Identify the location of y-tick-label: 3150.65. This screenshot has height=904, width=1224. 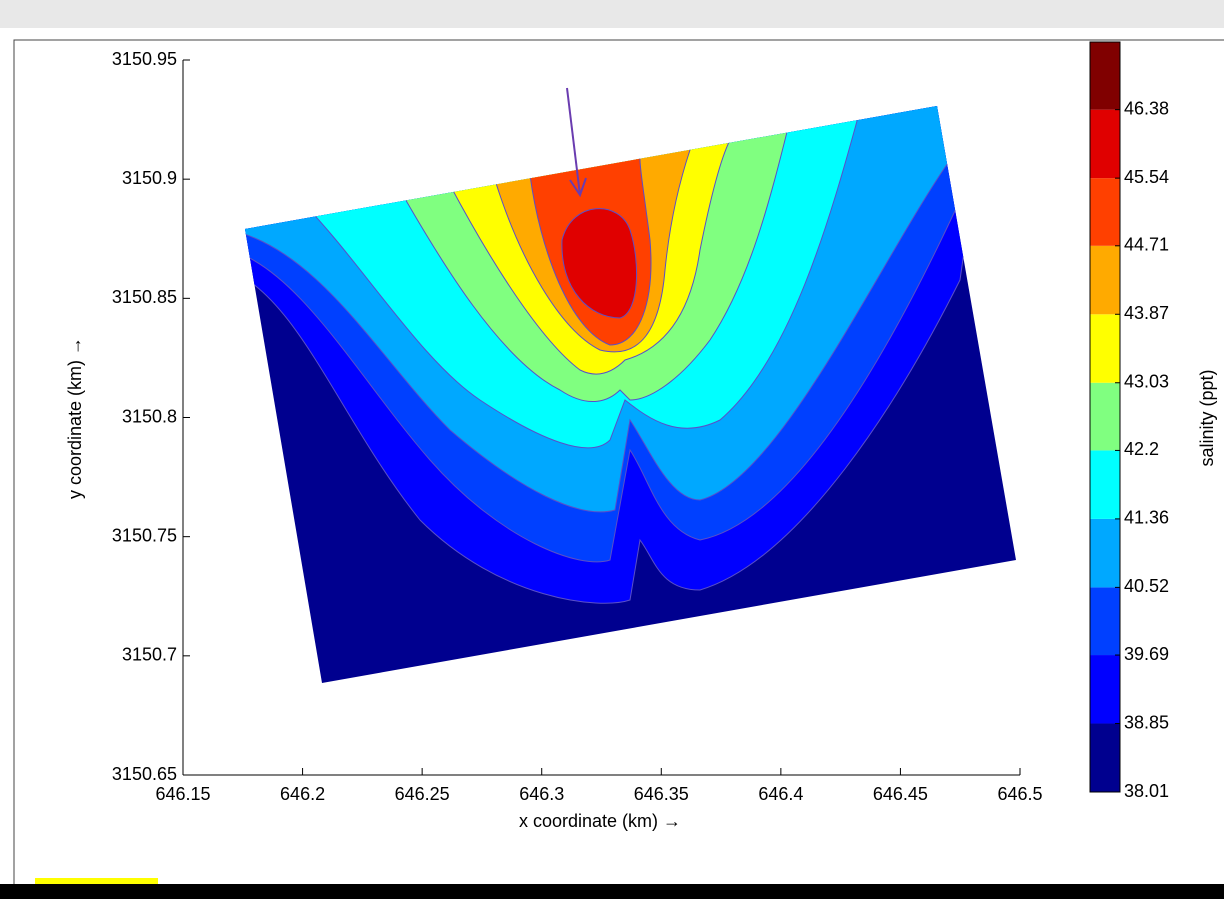
(144, 774).